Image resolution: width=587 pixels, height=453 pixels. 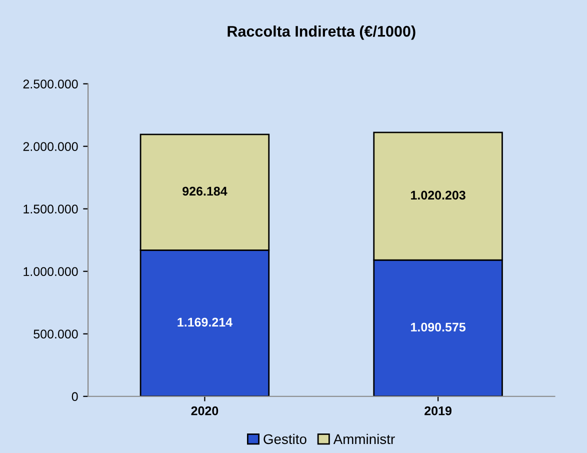 I want to click on y-tick-label: 2.000.000, so click(x=50, y=146).